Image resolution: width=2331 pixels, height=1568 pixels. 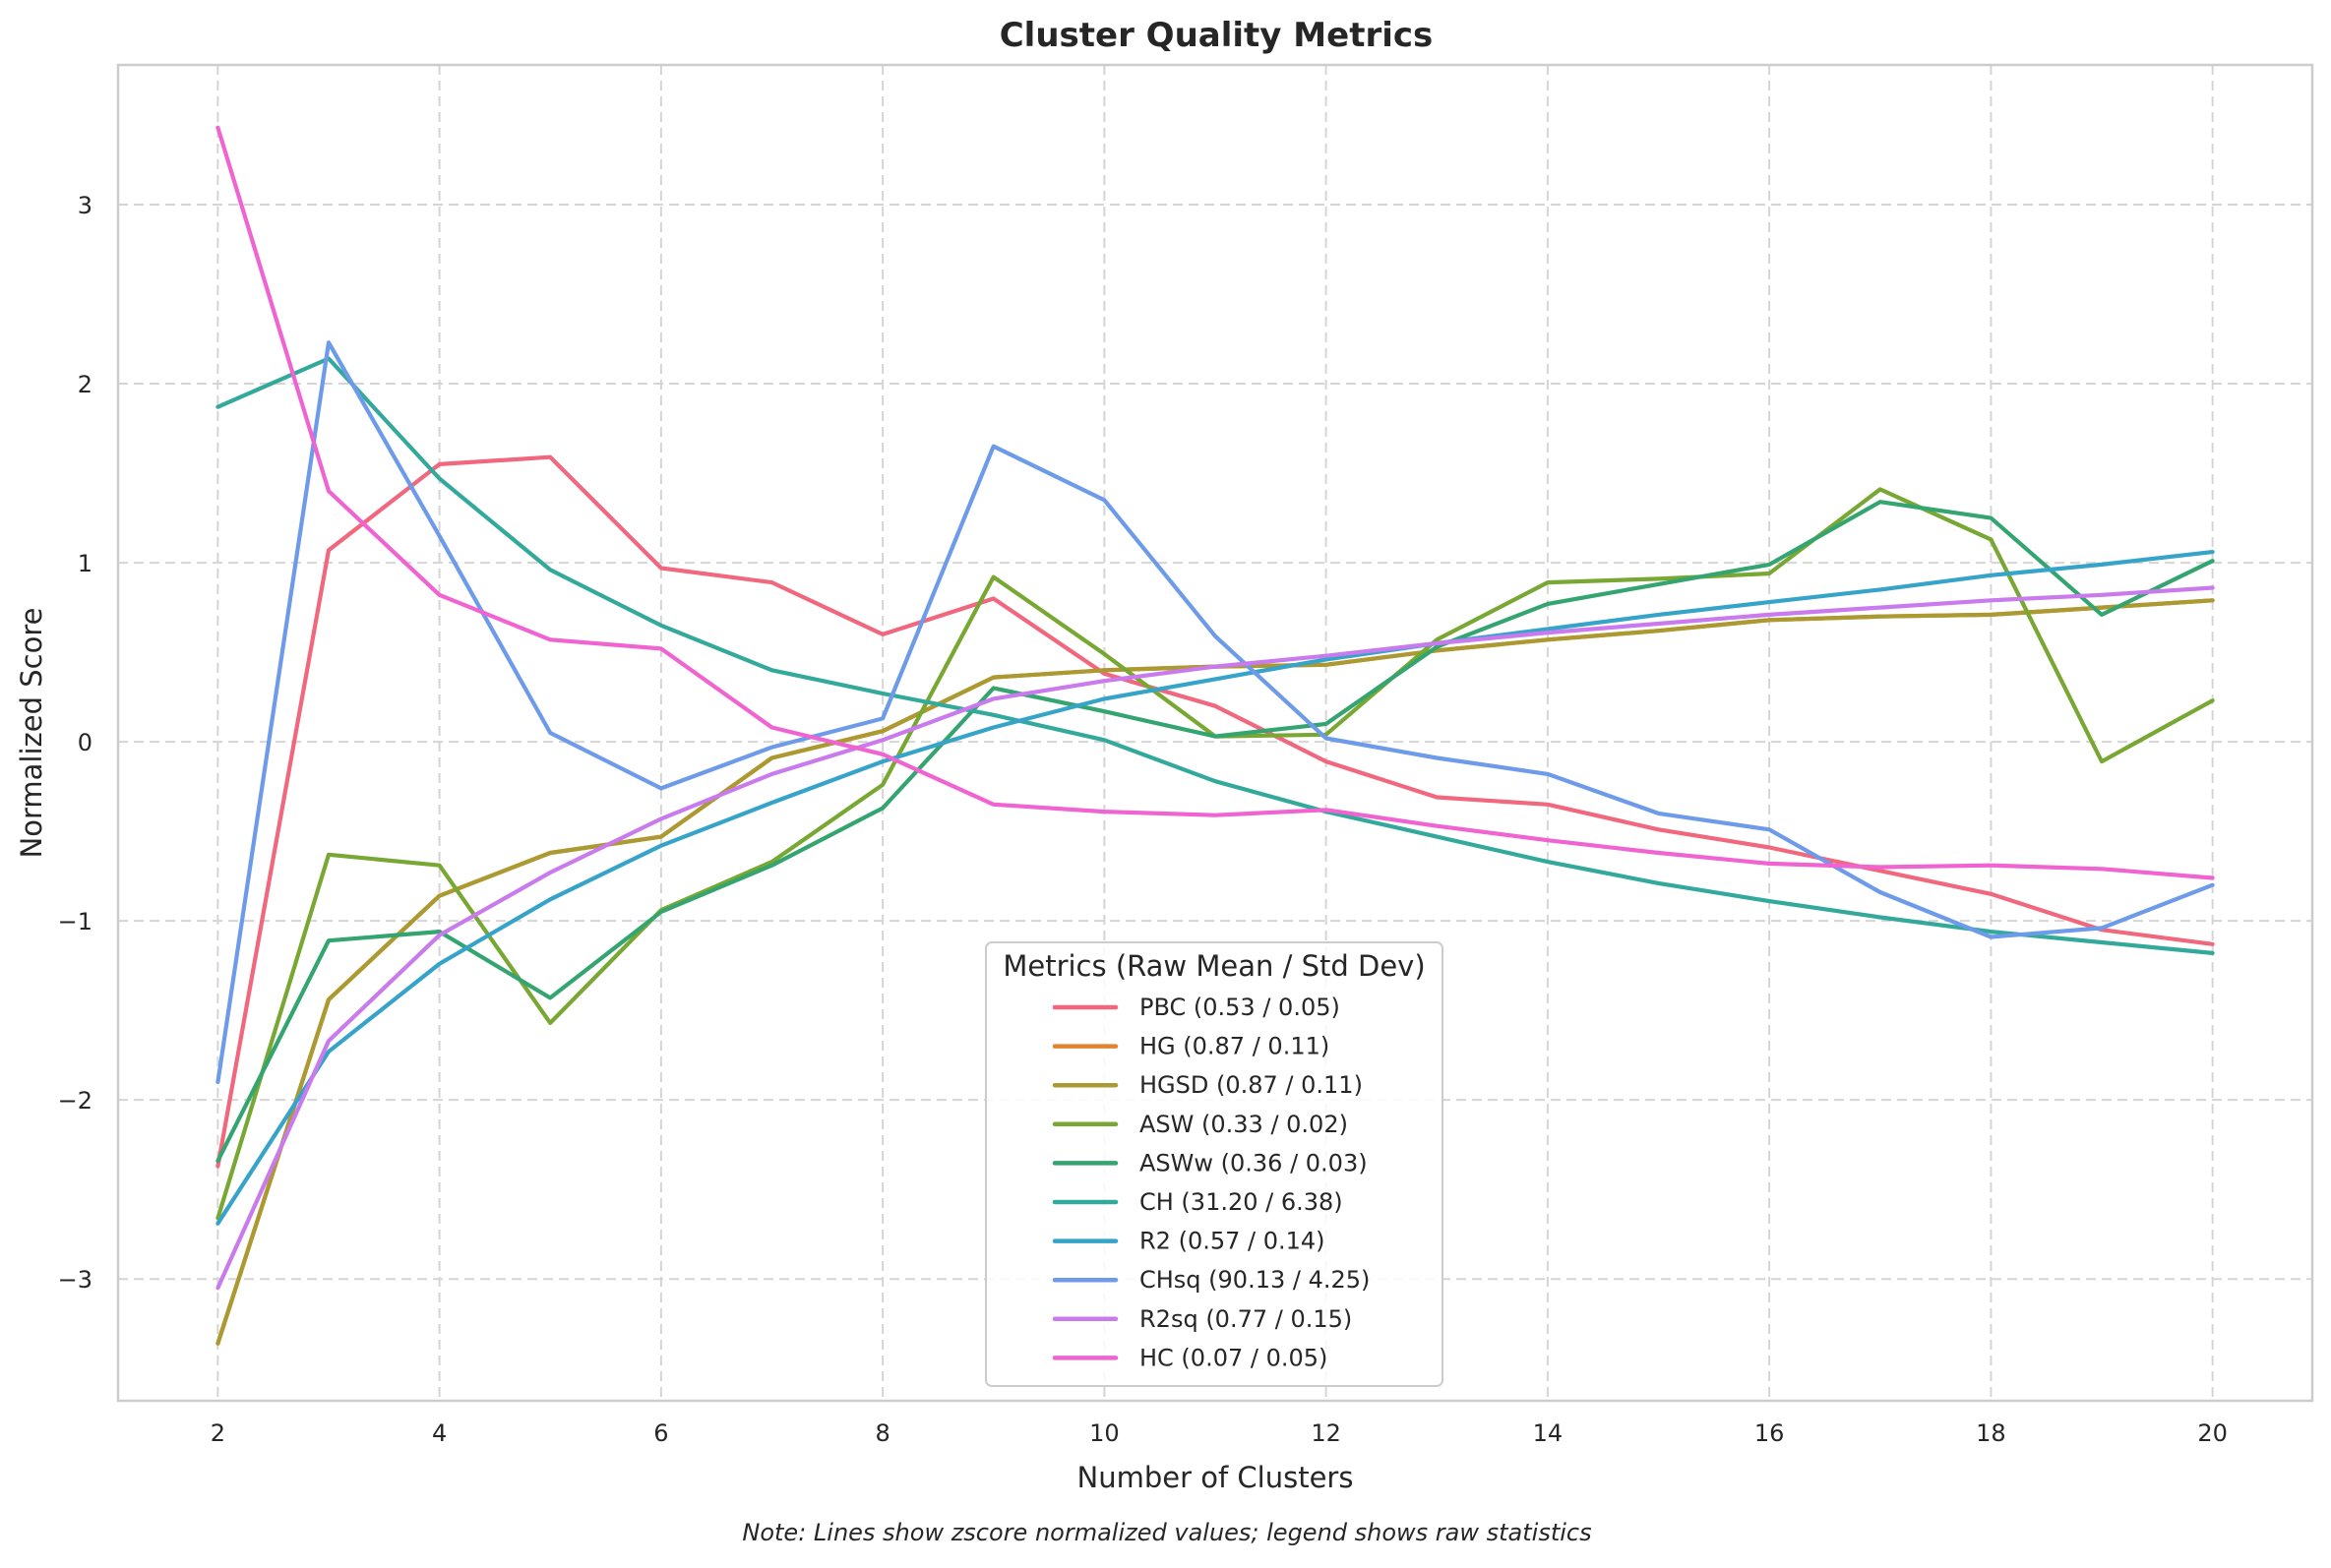 I want to click on y-tick-label: −3, so click(x=75, y=1280).